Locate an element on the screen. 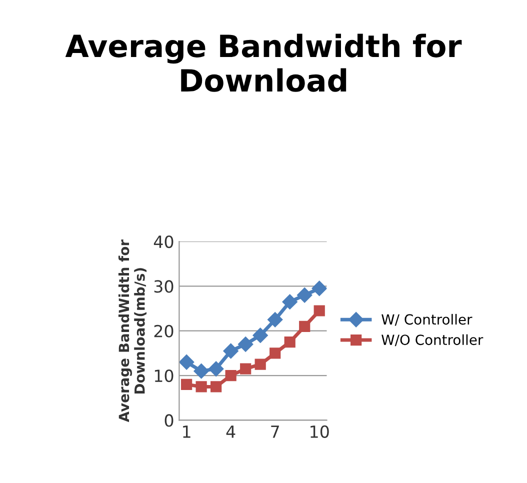  x-tick-label: 10 is located at coordinates (319, 431).